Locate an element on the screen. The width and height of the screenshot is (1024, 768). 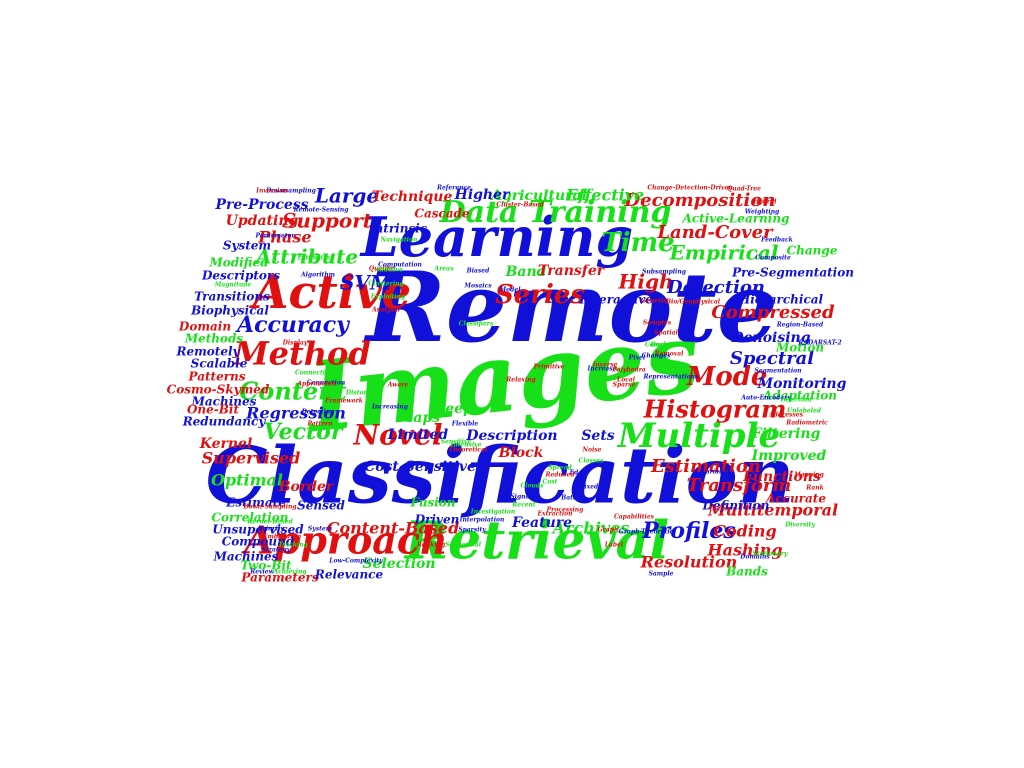
word-transfer: Transfer is located at coordinates (572, 271).